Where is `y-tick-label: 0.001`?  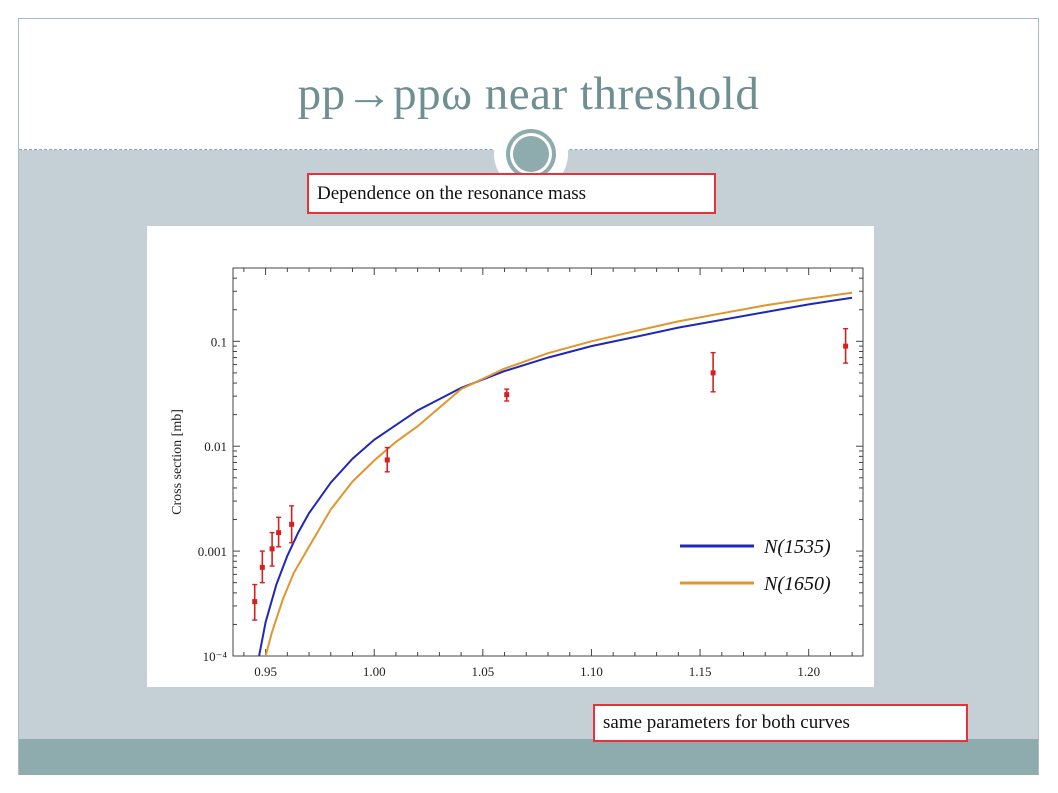
y-tick-label: 0.001 is located at coordinates (212, 551).